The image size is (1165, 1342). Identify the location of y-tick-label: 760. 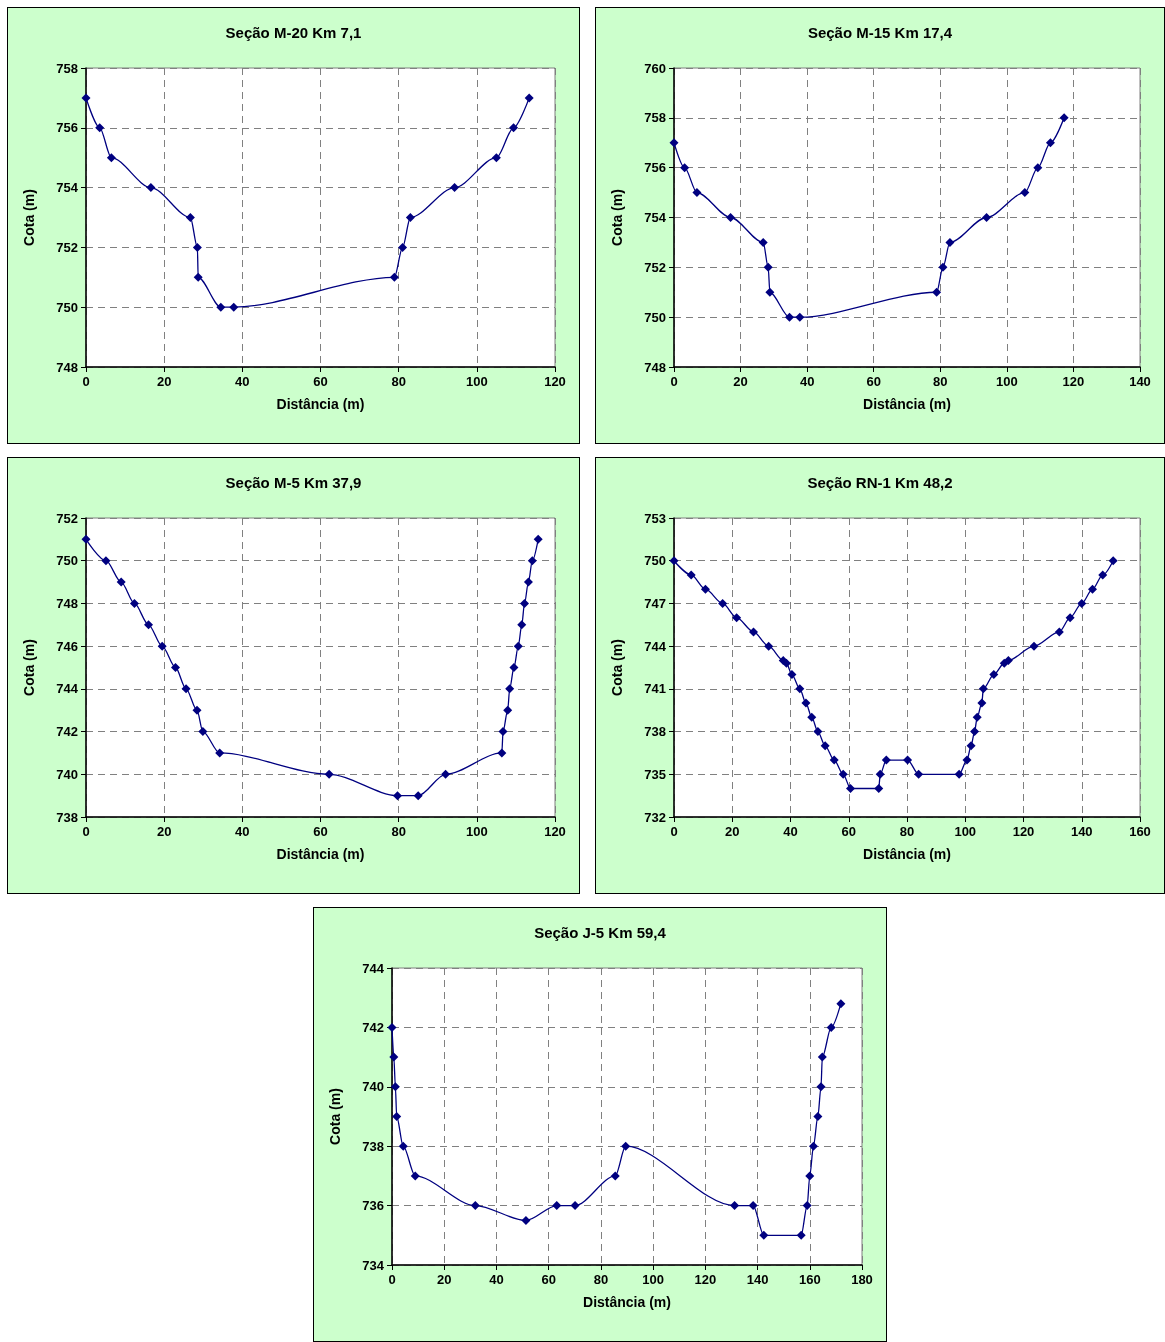
(655, 68).